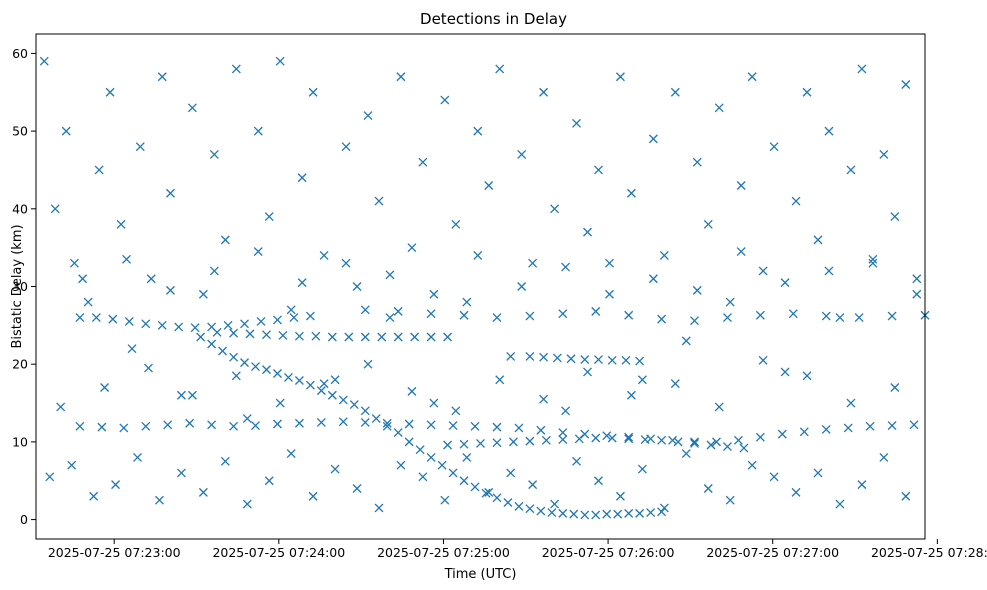 The height and width of the screenshot is (590, 987). I want to click on y-axis-label: Bistatic Delay (km), so click(17, 286).